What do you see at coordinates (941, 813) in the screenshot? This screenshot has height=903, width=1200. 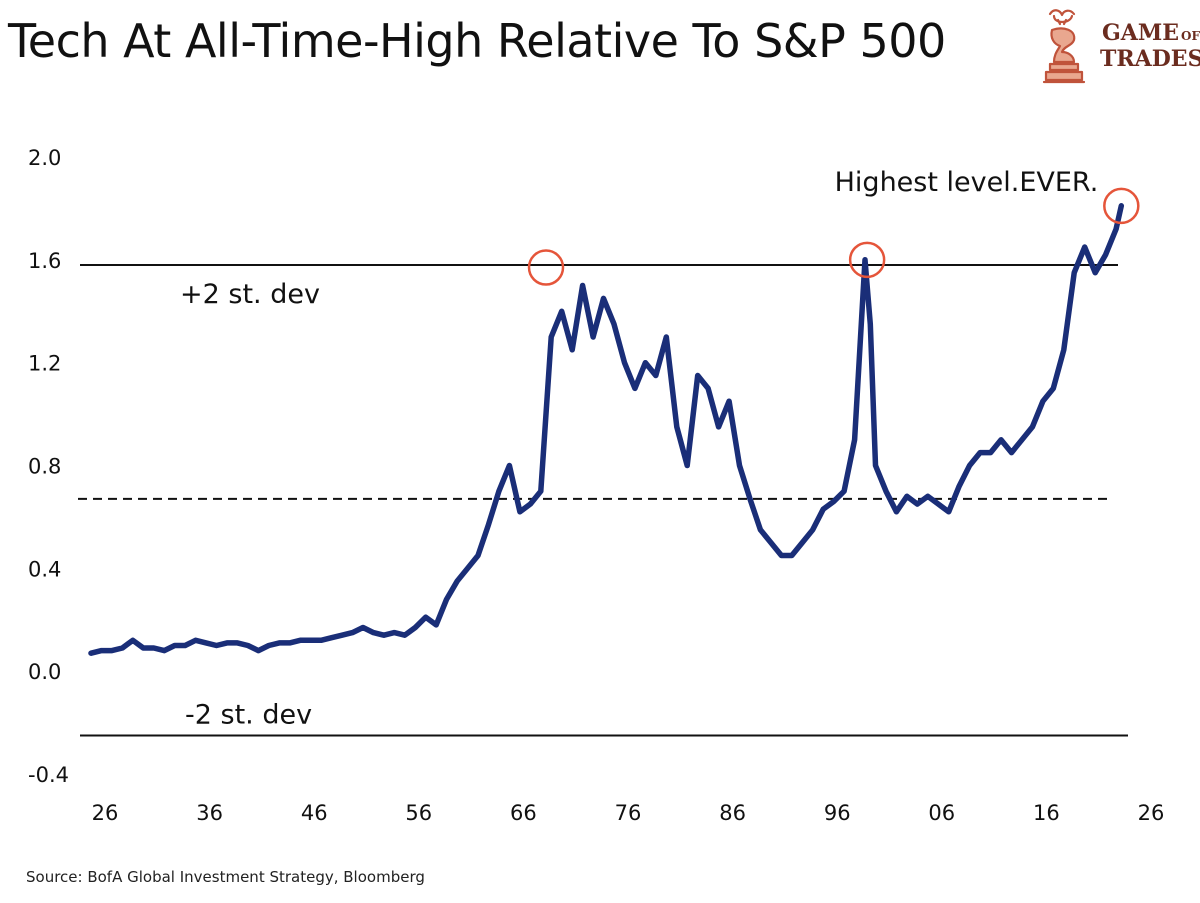 I see `x-tick-label: 06` at bounding box center [941, 813].